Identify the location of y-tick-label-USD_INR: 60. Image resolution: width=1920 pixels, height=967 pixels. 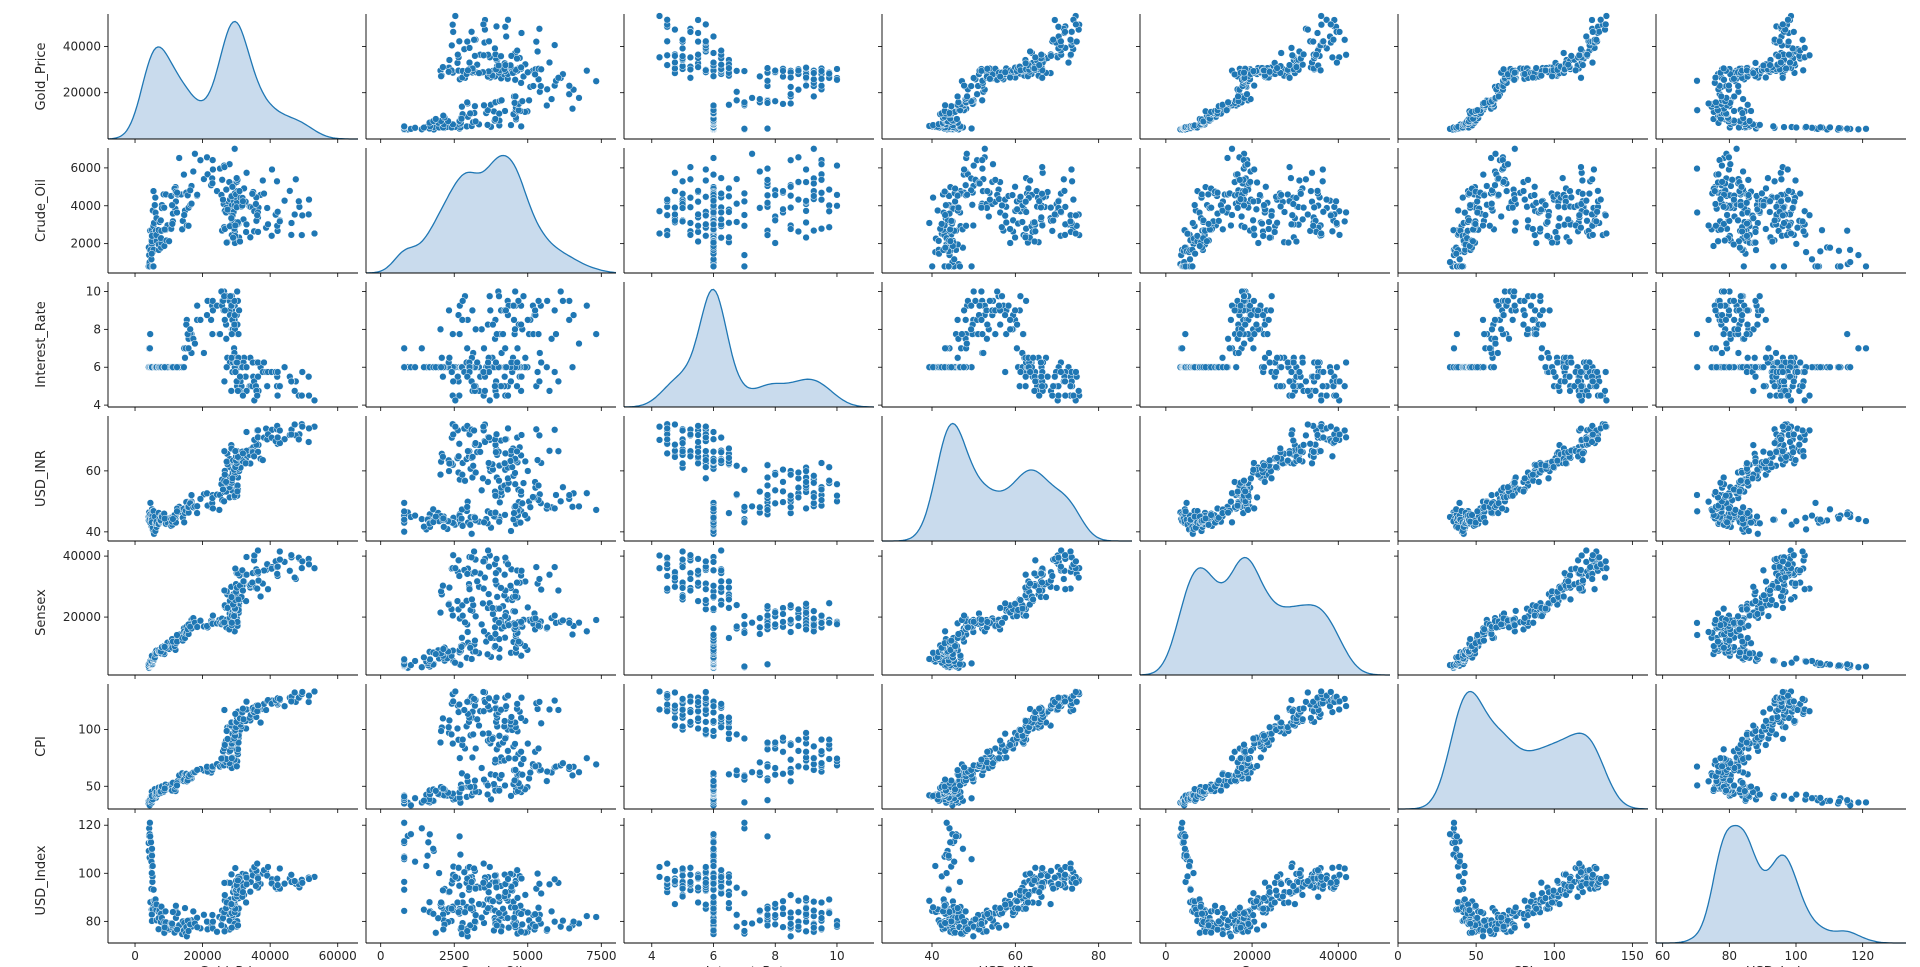
(93, 471).